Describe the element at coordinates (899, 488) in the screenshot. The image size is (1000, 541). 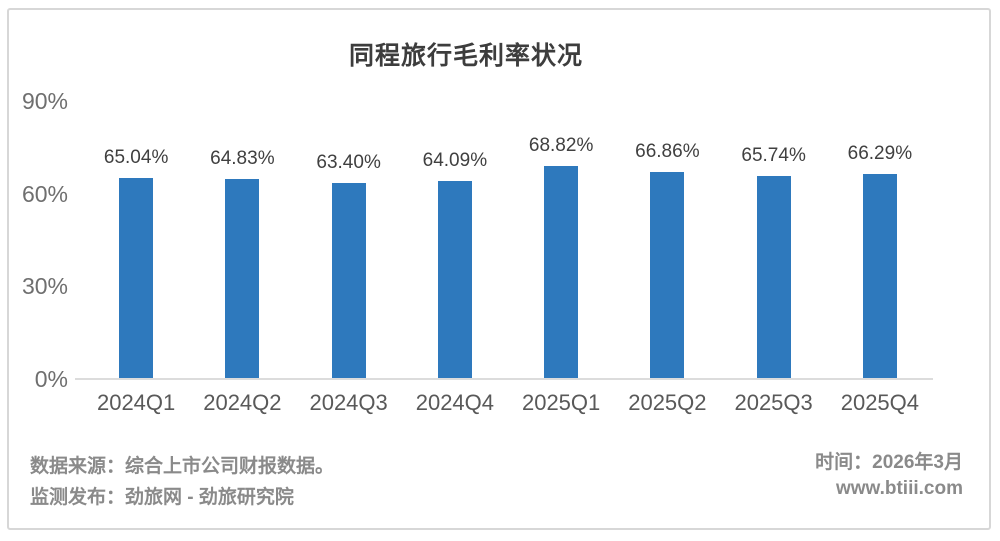
I see `website-text: www.btiii.com` at that location.